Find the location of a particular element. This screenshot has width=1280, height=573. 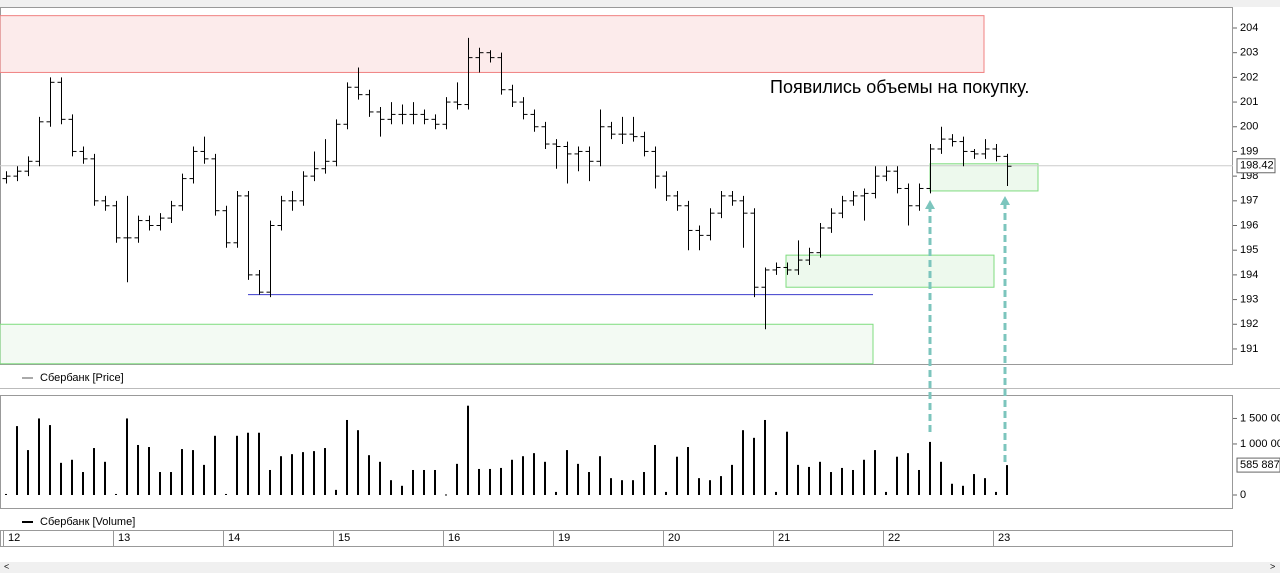

y-tick-label: 1 000 000 is located at coordinates (1260, 444).